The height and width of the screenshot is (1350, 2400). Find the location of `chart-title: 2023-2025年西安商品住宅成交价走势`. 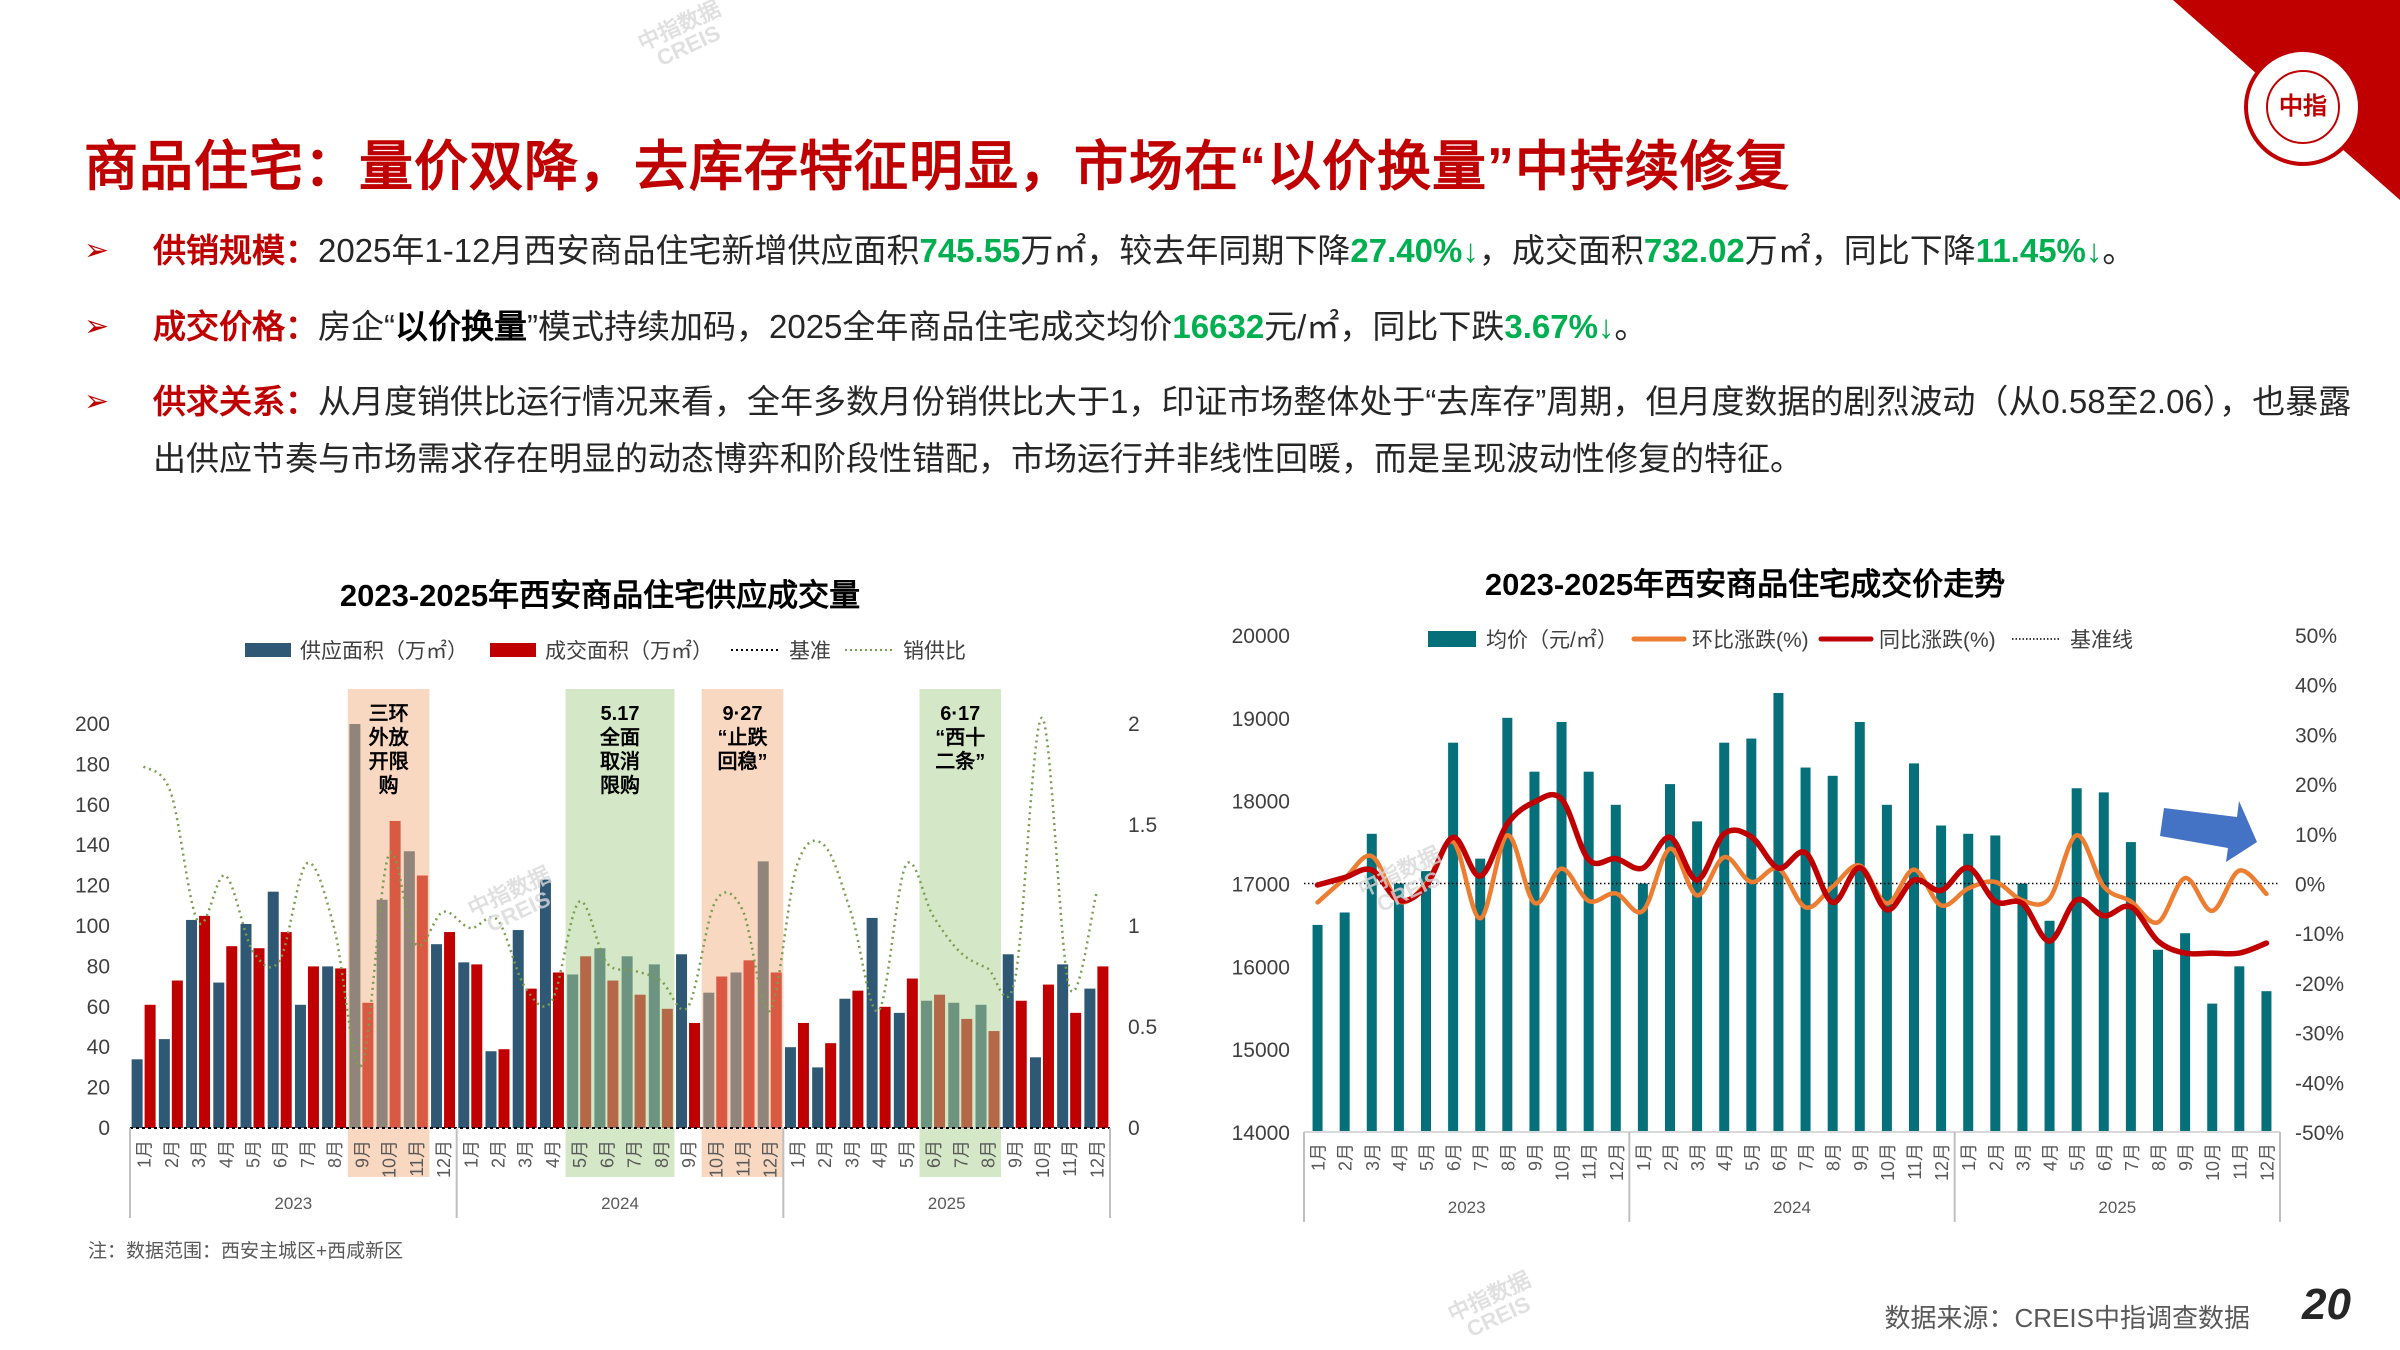

chart-title: 2023-2025年西安商品住宅成交价走势 is located at coordinates (1745, 584).